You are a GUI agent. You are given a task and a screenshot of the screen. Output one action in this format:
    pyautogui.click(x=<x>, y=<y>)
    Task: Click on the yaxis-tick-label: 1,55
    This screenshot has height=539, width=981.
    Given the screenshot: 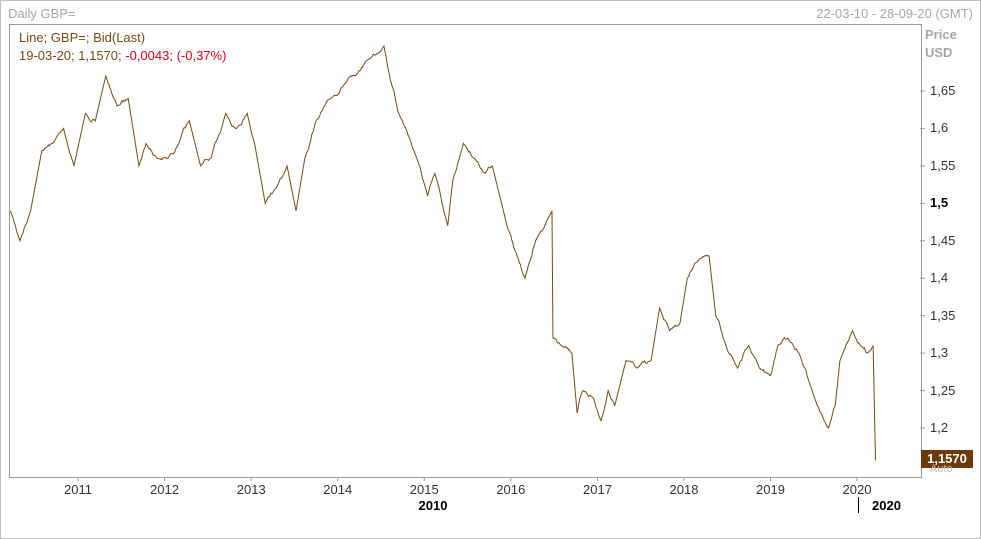 What is the action you would take?
    pyautogui.click(x=943, y=165)
    